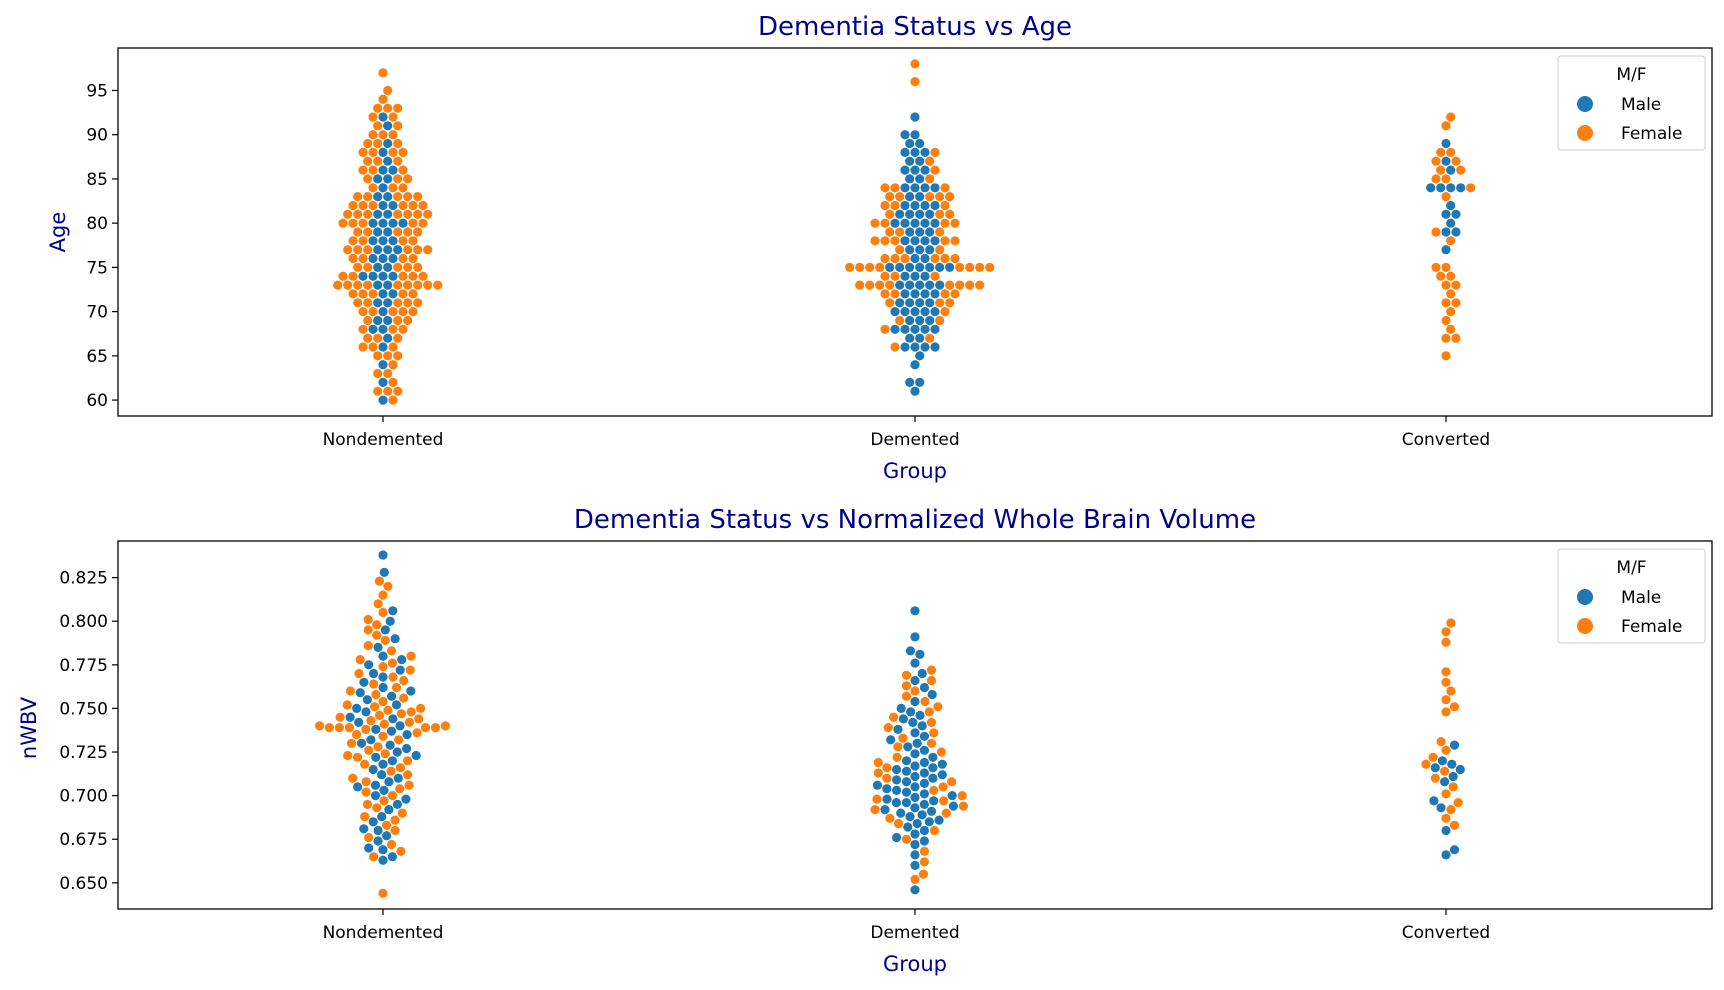  I want to click on nwbv-y-tick-label: 0.725, so click(83, 753).